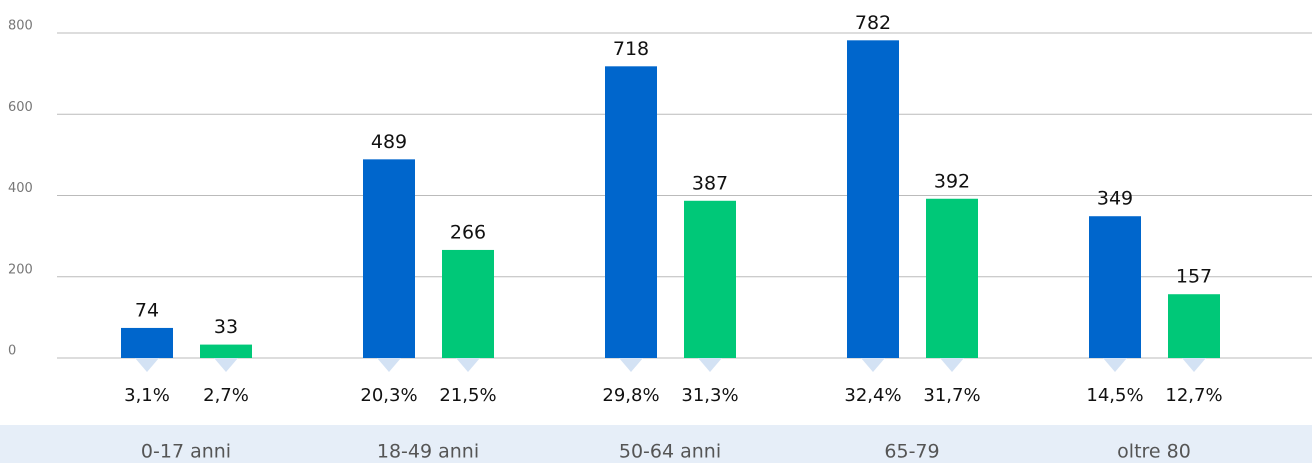 Image resolution: width=1312 pixels, height=463 pixels. I want to click on share-label: 20,3%, so click(388, 395).